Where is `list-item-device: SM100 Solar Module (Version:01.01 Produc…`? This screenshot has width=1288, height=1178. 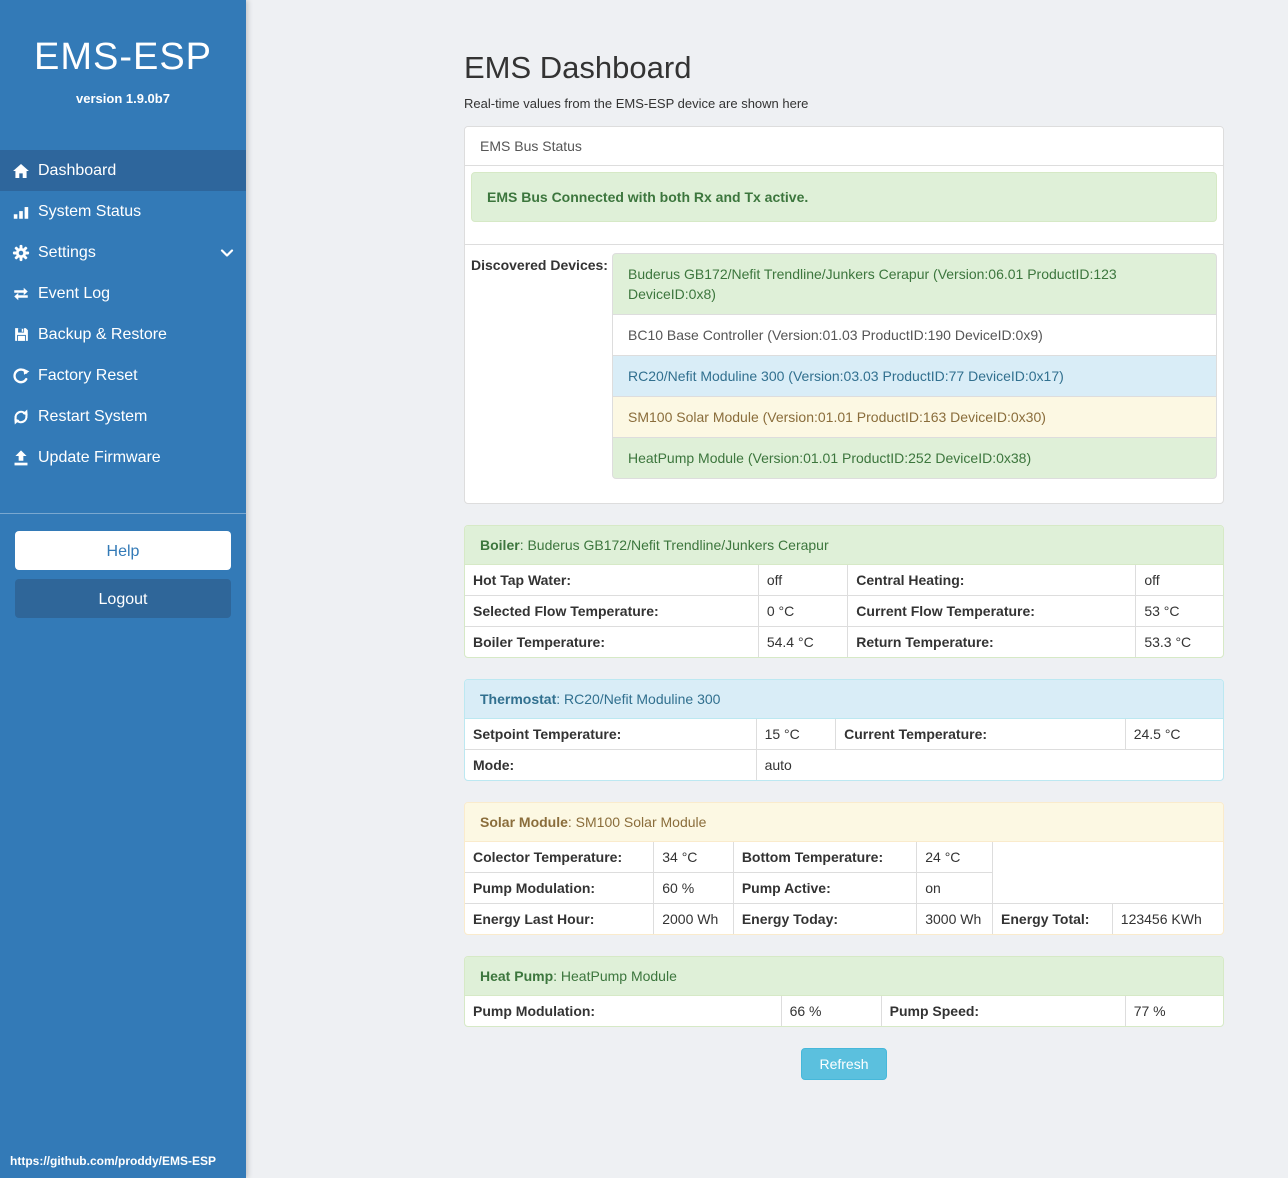
list-item-device: SM100 Solar Module (Version:01.01 Produc… is located at coordinates (914, 417).